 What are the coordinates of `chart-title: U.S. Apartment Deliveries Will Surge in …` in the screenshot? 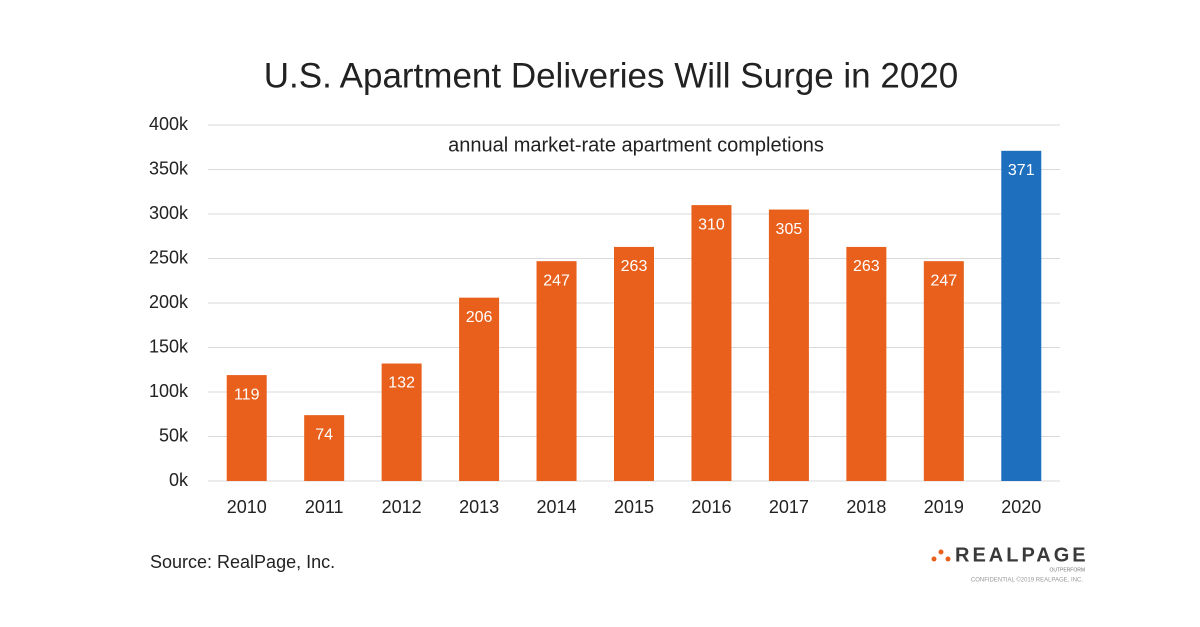 It's located at (611, 75).